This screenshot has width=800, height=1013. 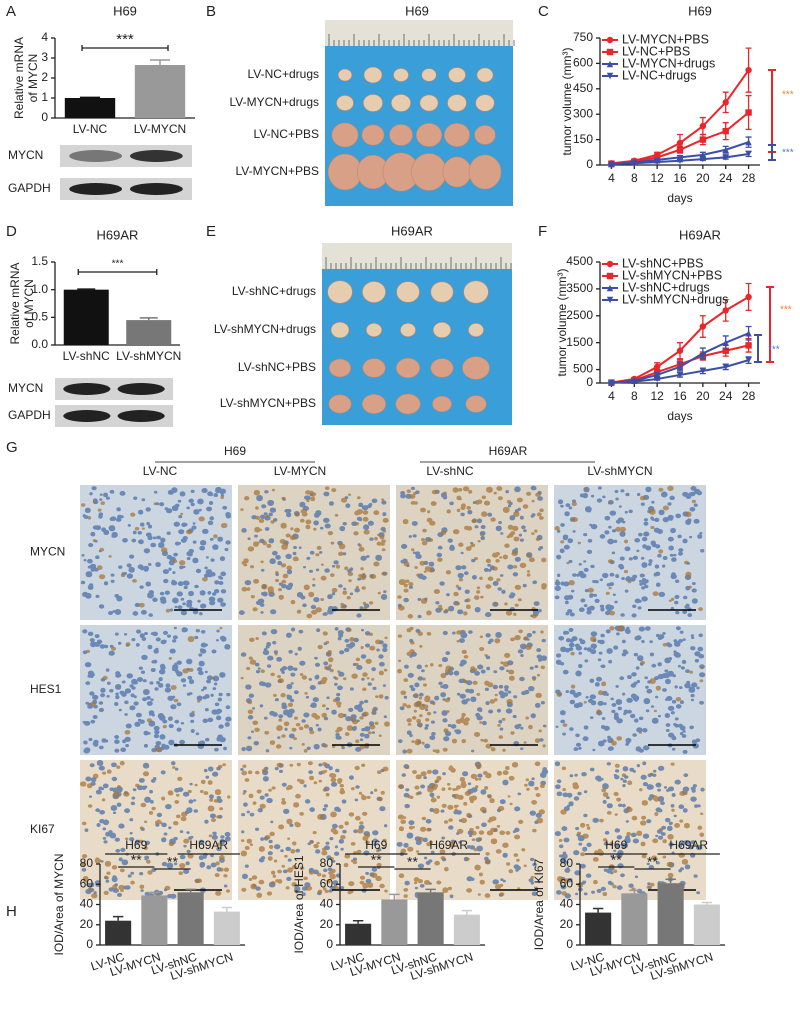 What do you see at coordinates (86, 356) in the screenshot?
I see `x-tick-label: LV-shNC` at bounding box center [86, 356].